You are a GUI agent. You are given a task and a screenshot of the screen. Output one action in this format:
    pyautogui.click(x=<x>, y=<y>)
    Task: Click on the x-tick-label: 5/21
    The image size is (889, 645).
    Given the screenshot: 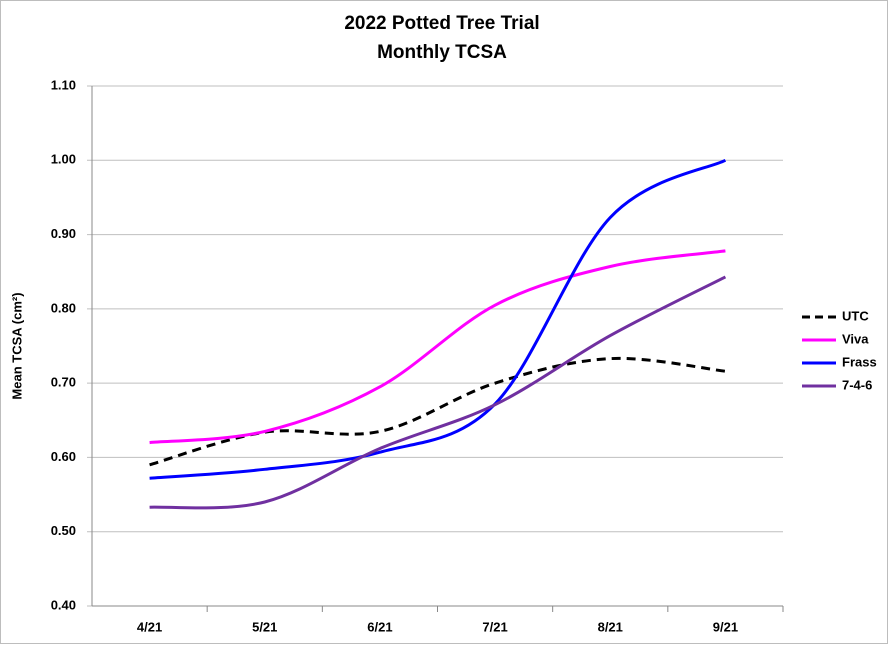 What is the action you would take?
    pyautogui.click(x=264, y=626)
    